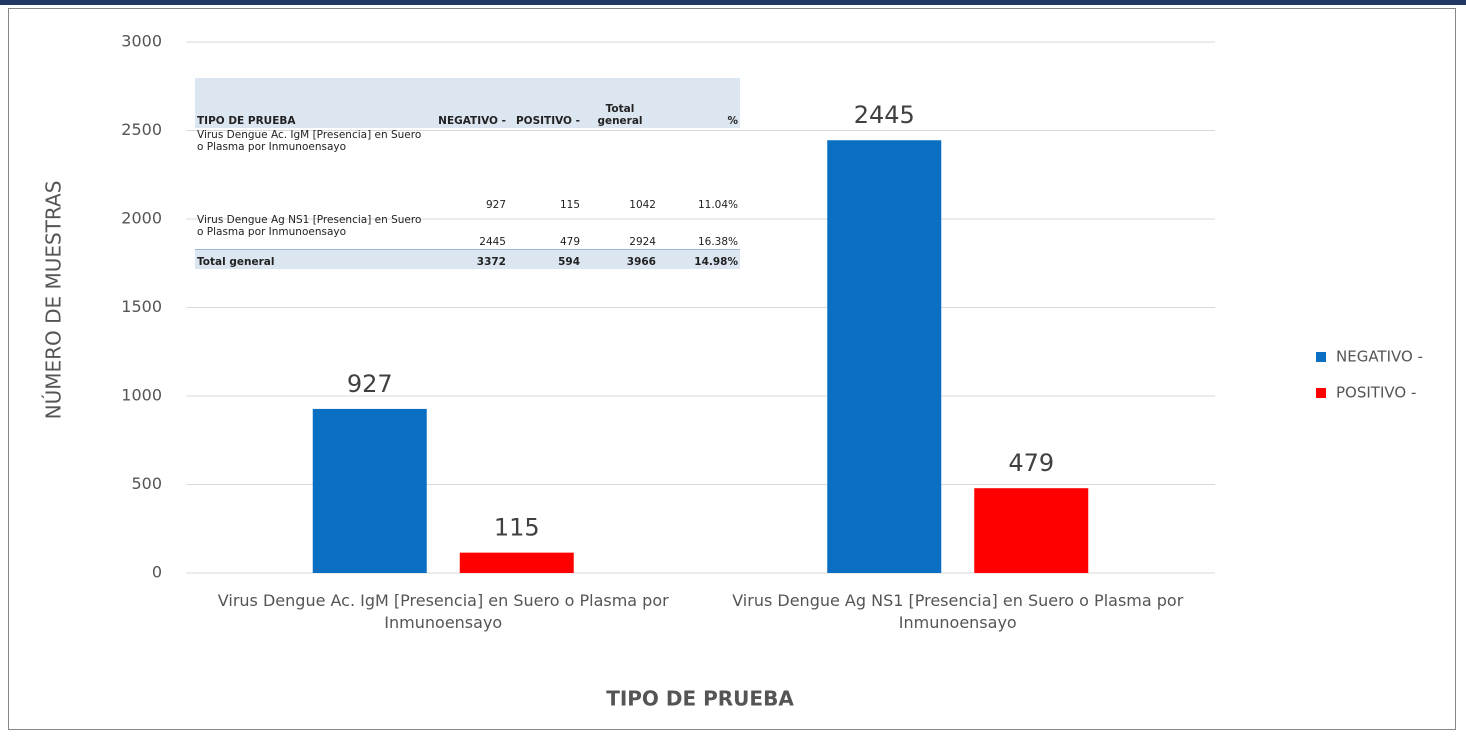  What do you see at coordinates (884, 115) in the screenshot?
I see `data-label: 2445` at bounding box center [884, 115].